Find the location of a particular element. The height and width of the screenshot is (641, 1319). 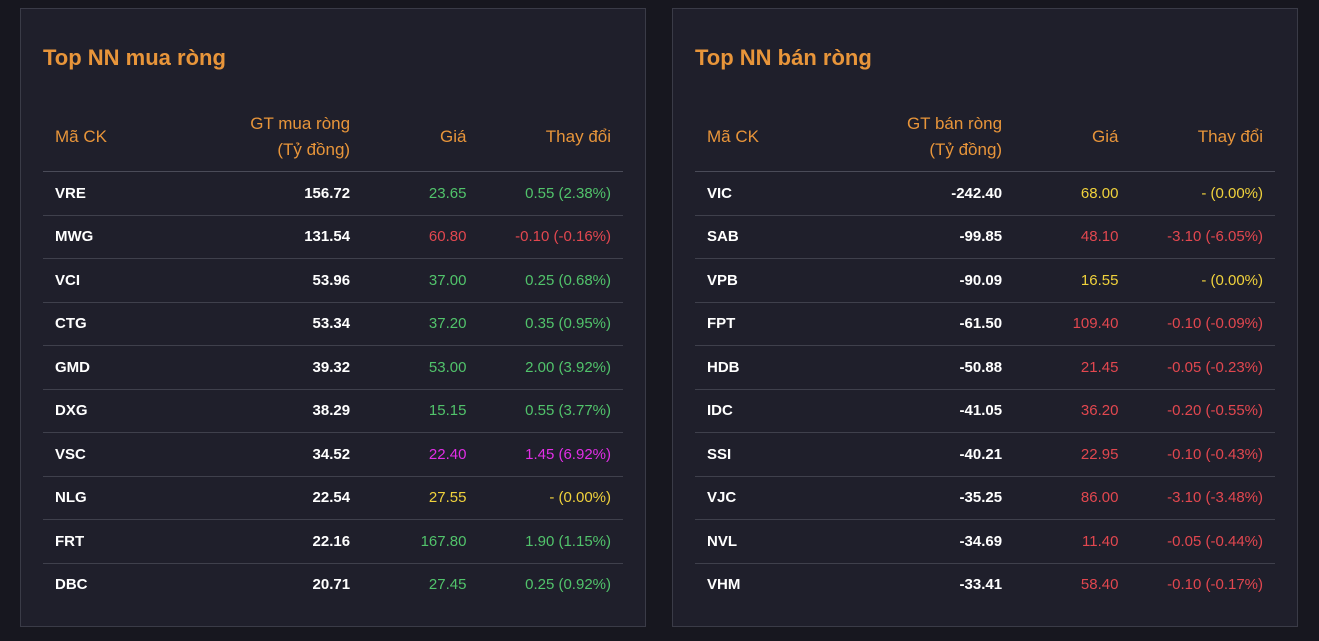

table-row: SAB -99.85 48.10 -3.10 (-6.05%) is located at coordinates (985, 237).